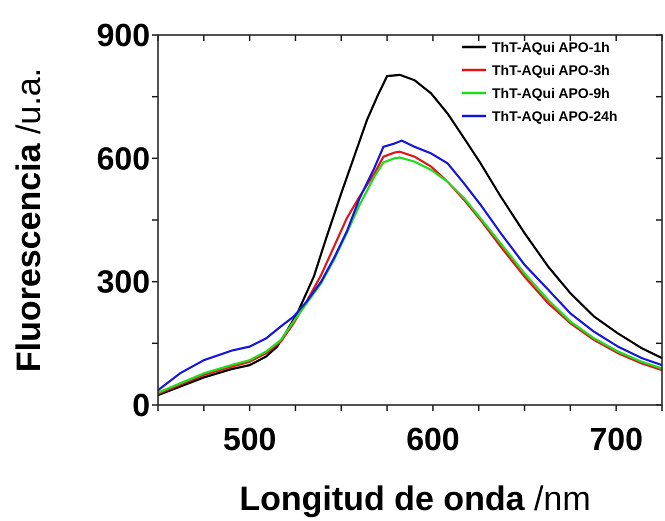 The image size is (665, 521). I want to click on y-axis-title: Fluorescencia /u.a., so click(29, 220).